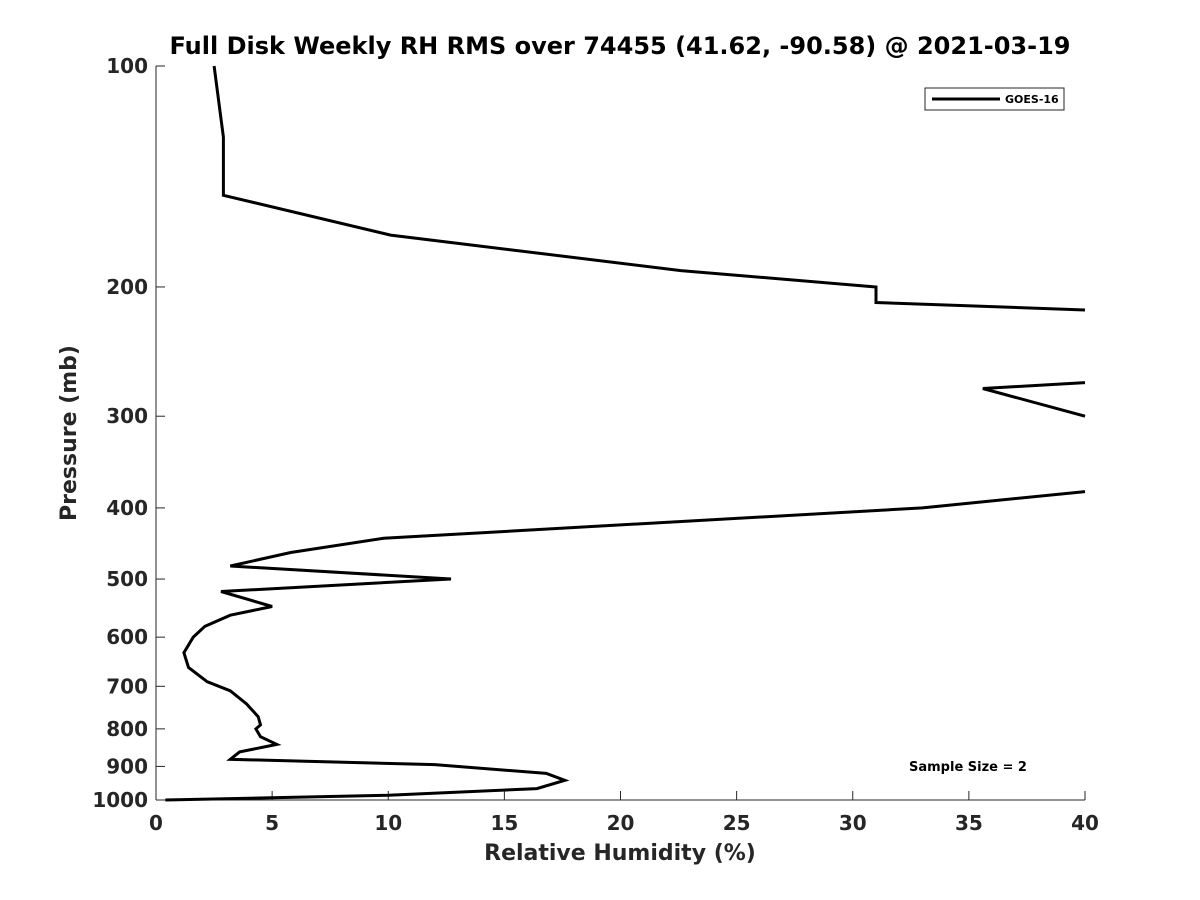 The width and height of the screenshot is (1200, 900). I want to click on x-tick-label: 30, so click(853, 823).